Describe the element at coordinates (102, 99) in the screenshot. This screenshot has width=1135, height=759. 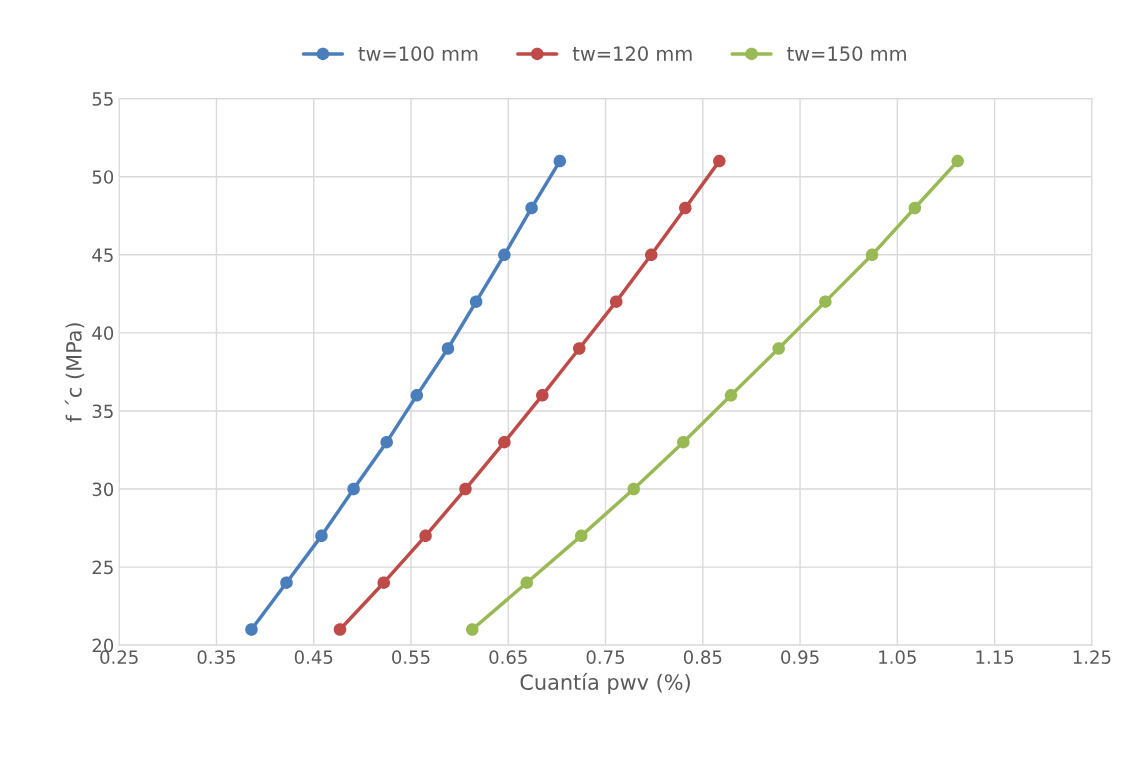
I see `y-tick-label: 55` at that location.